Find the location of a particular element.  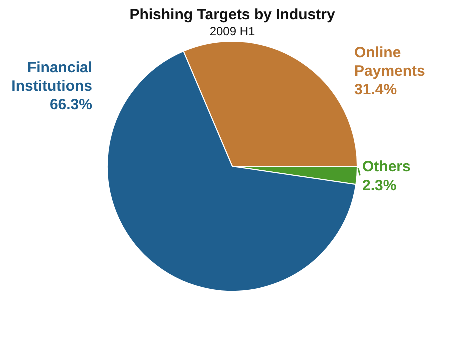

slice-label: Financial Institutions is located at coordinates (52, 77).